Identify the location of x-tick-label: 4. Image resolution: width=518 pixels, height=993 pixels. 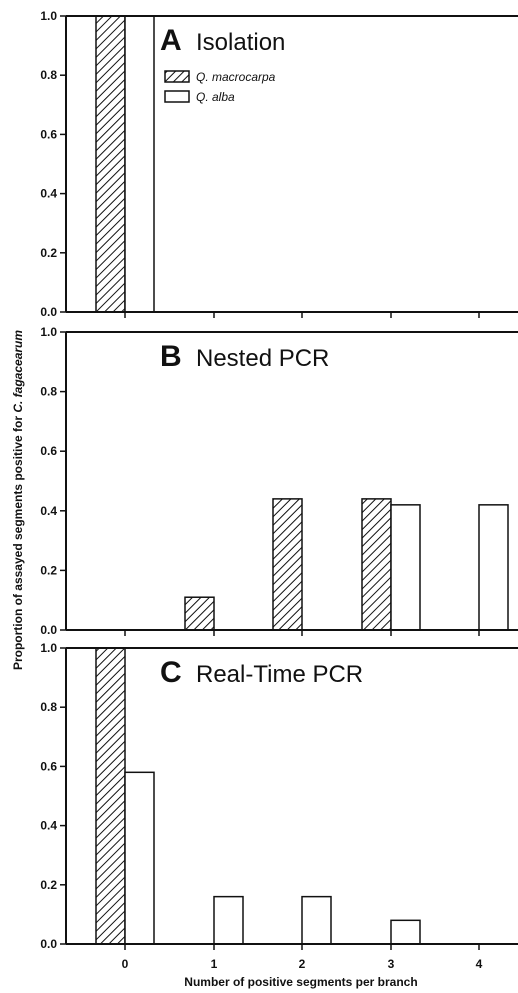
(479, 964).